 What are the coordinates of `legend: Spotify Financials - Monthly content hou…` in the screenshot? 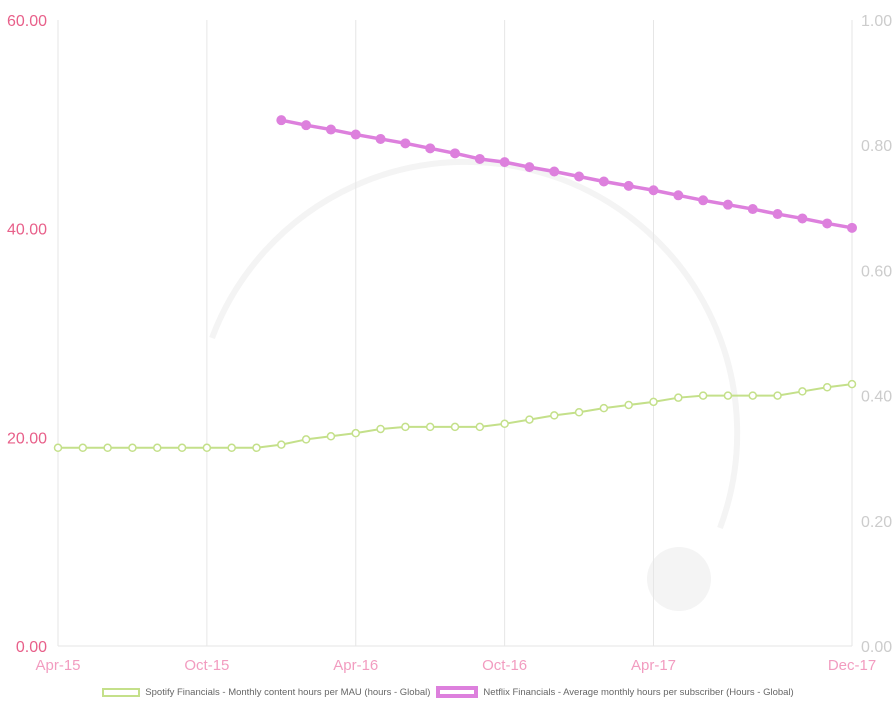 It's located at (448, 692).